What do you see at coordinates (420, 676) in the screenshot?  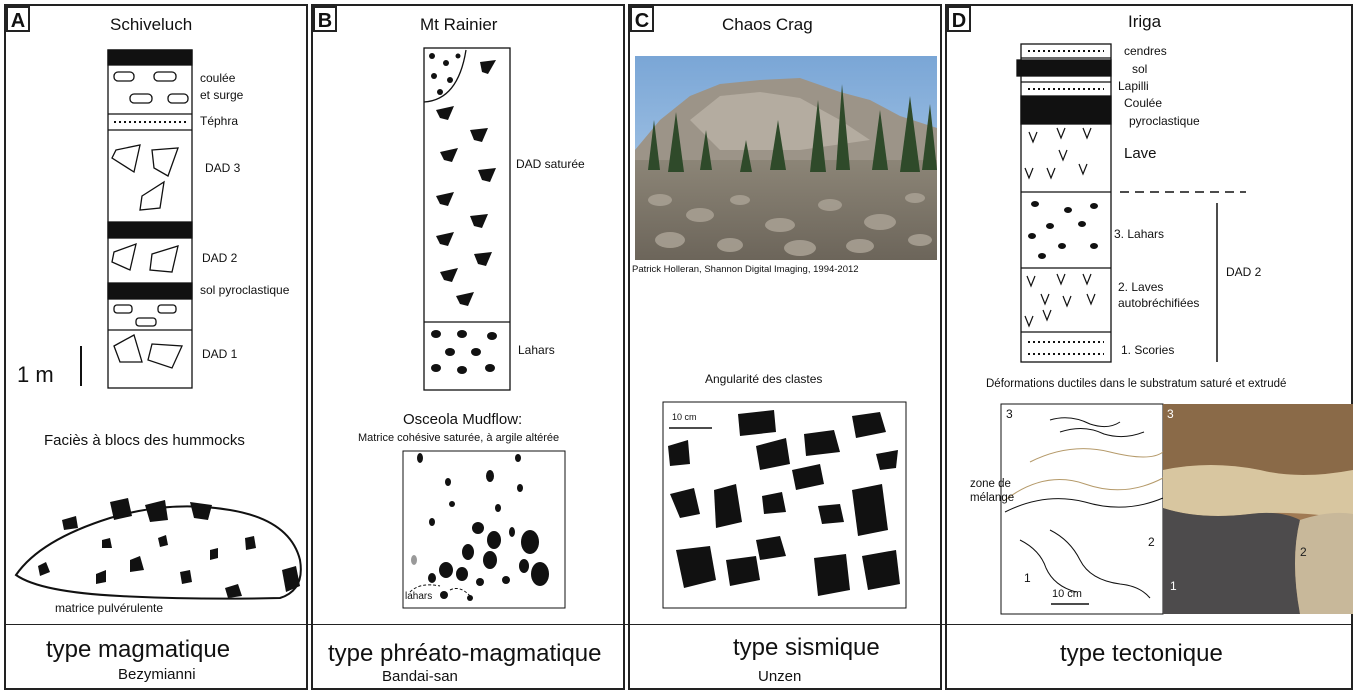 I see `footer-example-b: Bandai-san` at bounding box center [420, 676].